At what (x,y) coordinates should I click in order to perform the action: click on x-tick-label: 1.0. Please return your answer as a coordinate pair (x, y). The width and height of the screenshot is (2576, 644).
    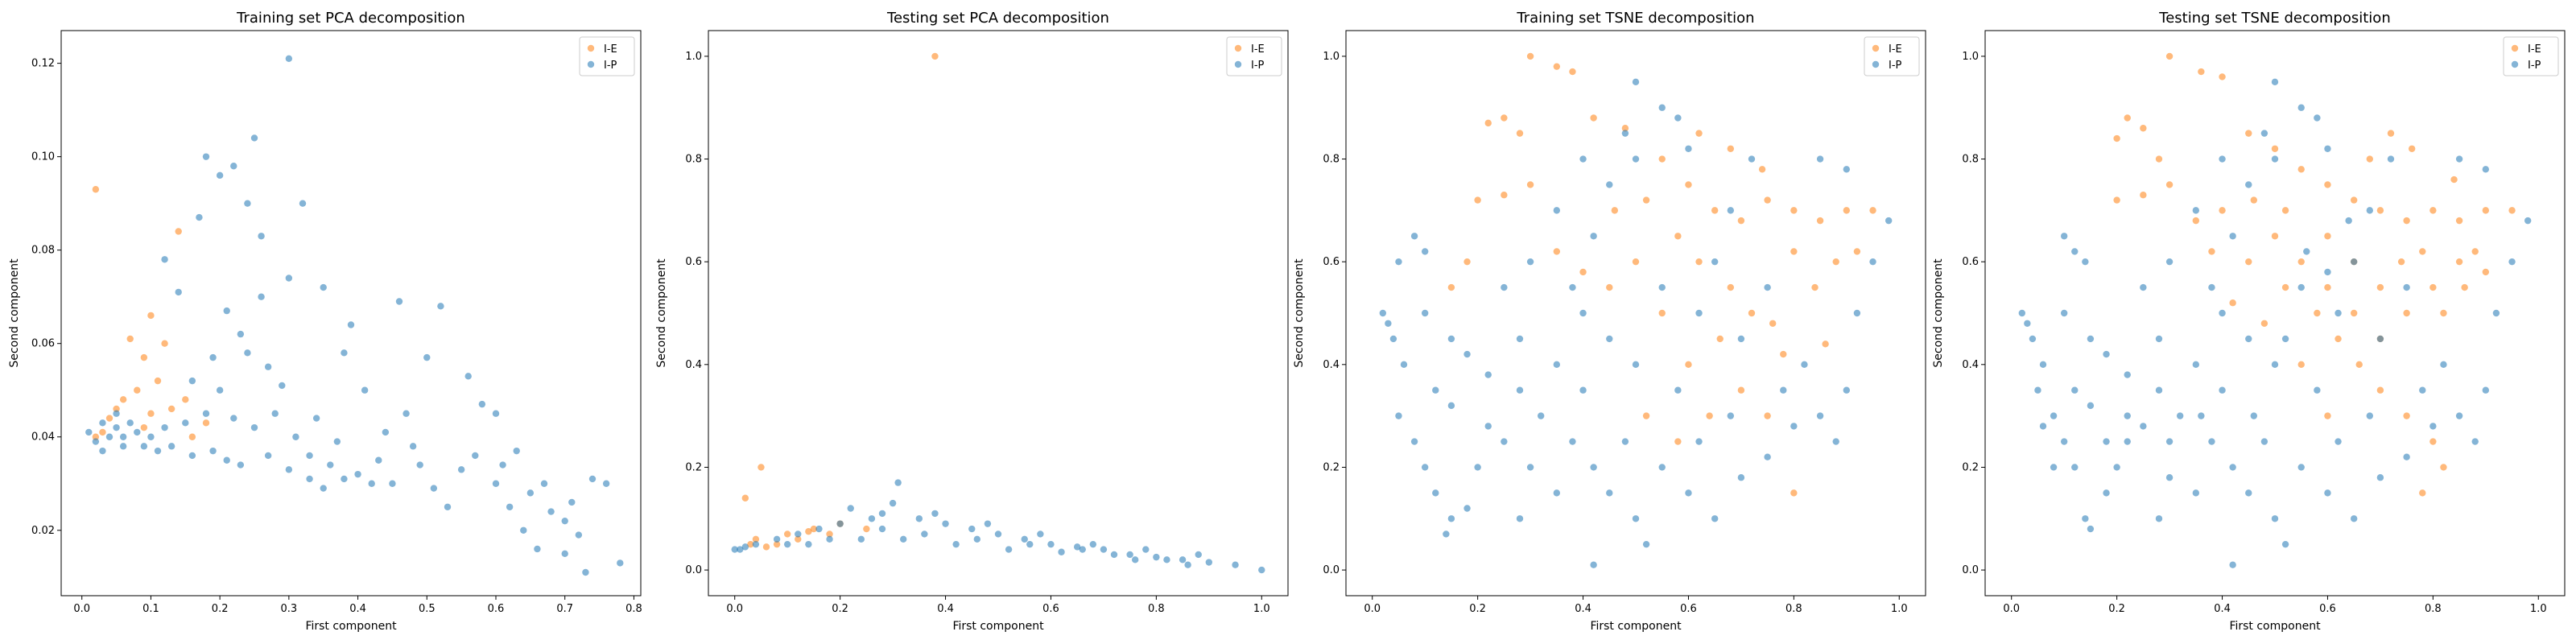
    Looking at the image, I should click on (2538, 609).